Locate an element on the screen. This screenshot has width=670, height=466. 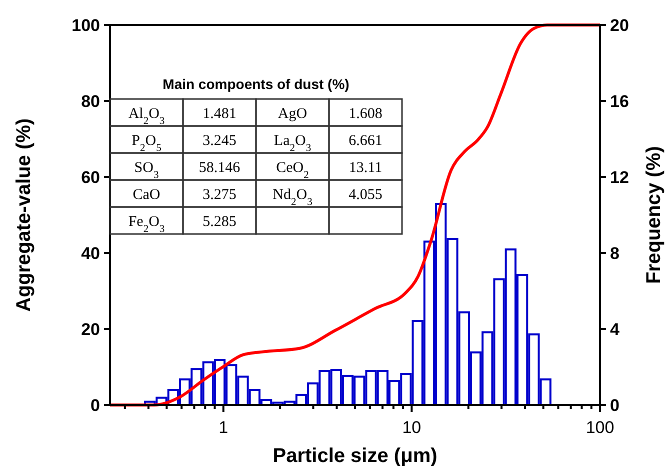
annotation: 13.11 is located at coordinates (365, 168).